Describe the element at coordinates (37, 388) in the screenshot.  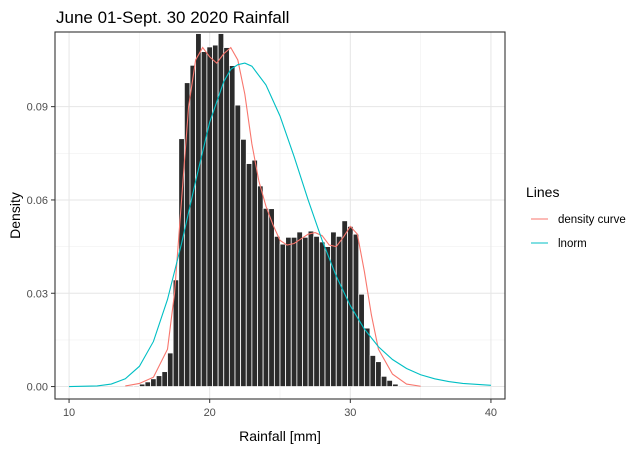
I see `y-tick-label: 0.00` at that location.